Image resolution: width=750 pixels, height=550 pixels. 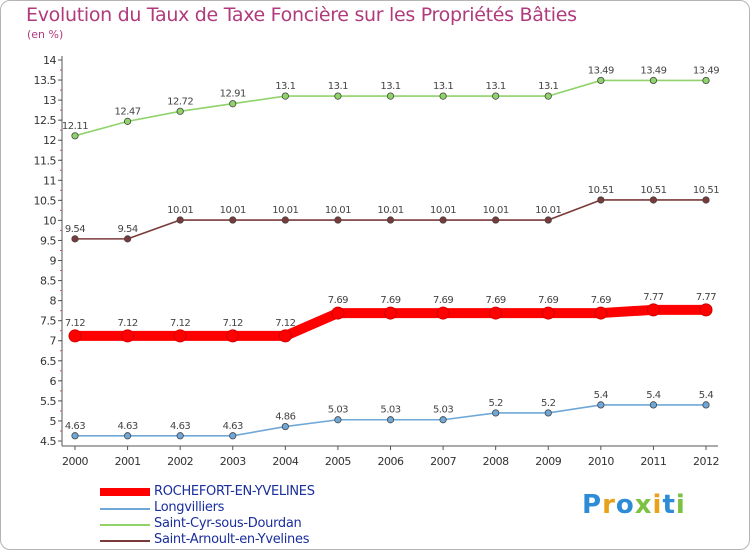 What do you see at coordinates (625, 505) in the screenshot?
I see `logo-letter: o` at bounding box center [625, 505].